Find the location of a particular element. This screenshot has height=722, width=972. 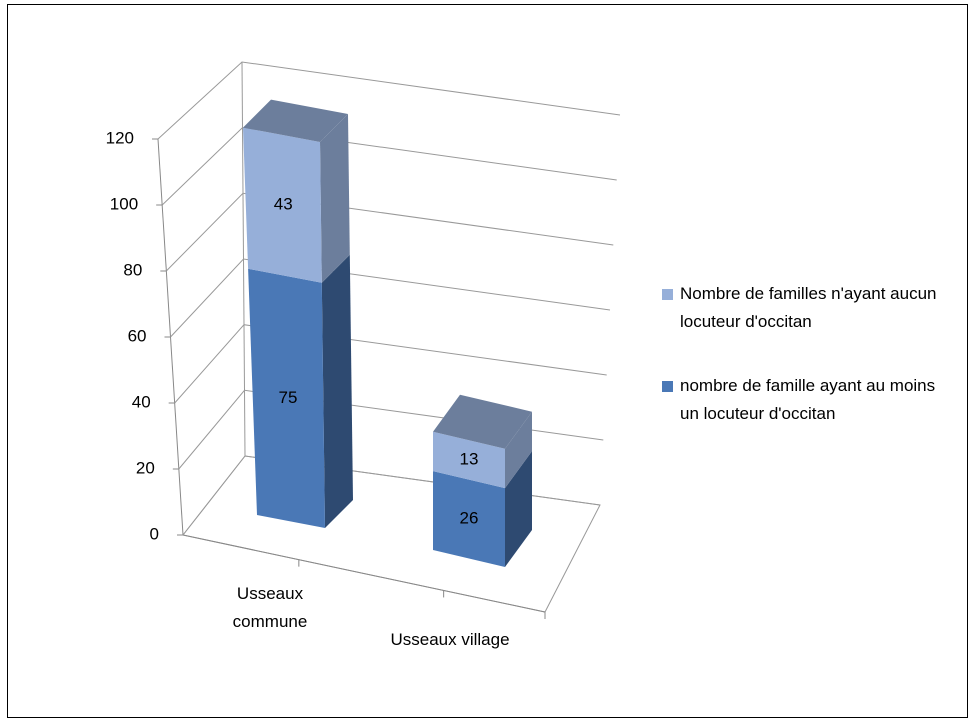

y-tick-label: 80 is located at coordinates (132, 269).